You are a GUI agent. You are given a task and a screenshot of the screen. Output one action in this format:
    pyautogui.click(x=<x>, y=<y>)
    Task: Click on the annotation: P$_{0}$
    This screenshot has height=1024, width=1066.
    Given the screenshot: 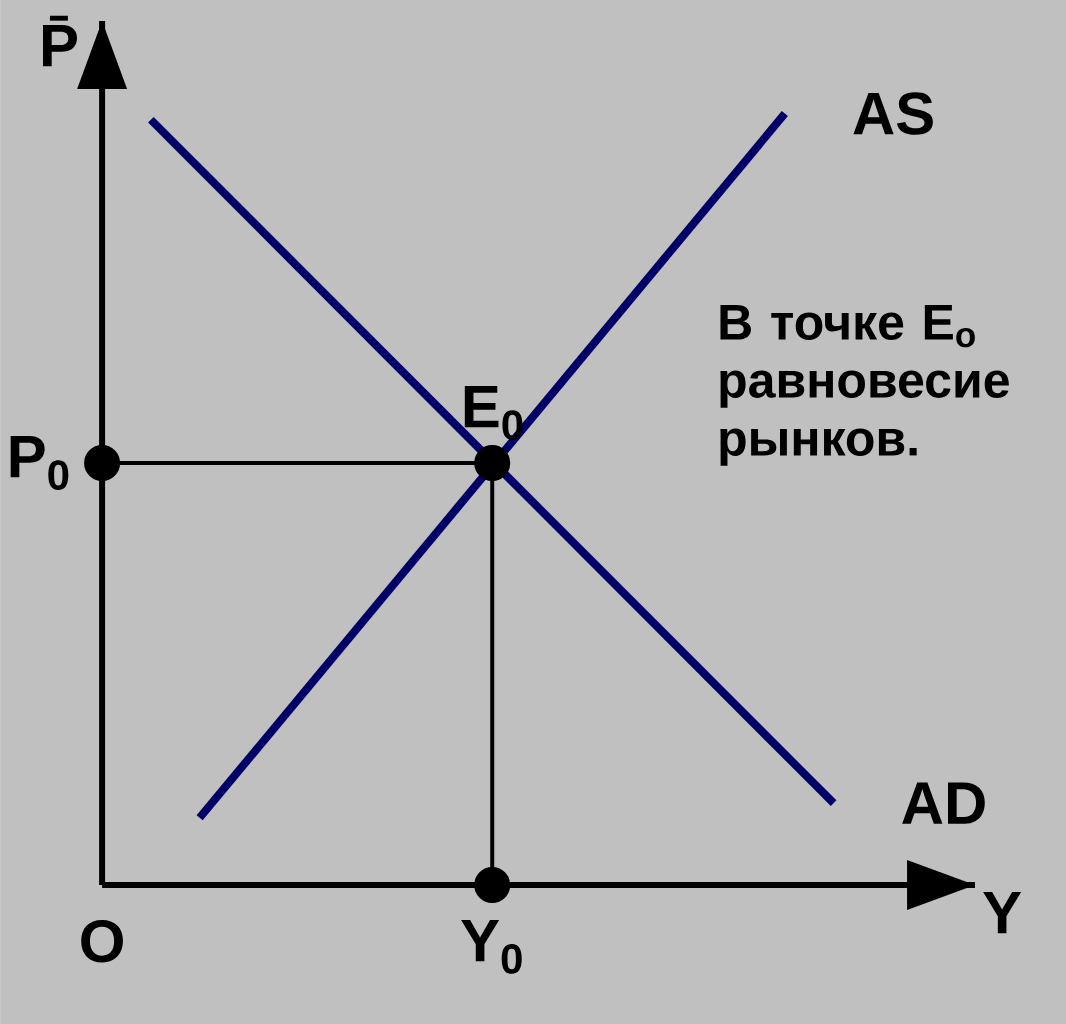 What is the action you would take?
    pyautogui.click(x=39, y=463)
    